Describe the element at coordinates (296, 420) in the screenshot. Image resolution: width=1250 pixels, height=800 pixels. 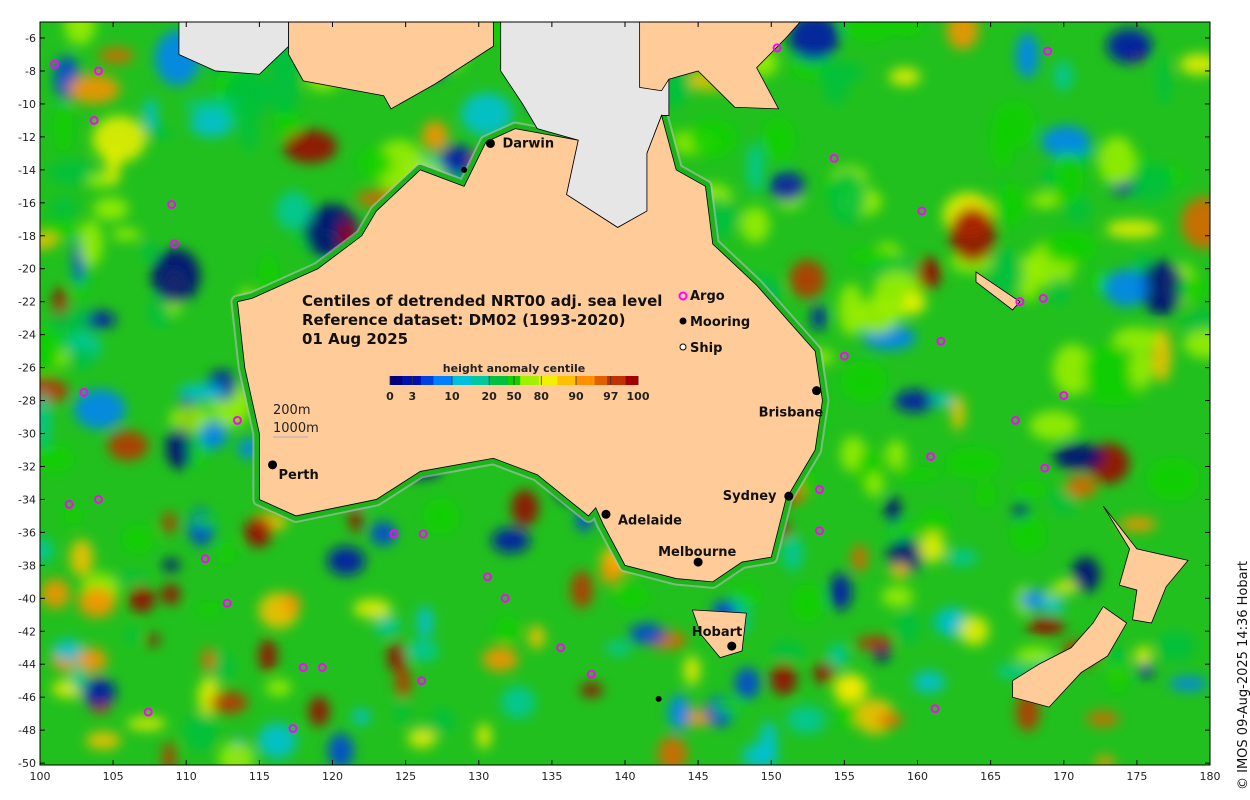
I see `isobath-legend: 200m 1000m` at that location.